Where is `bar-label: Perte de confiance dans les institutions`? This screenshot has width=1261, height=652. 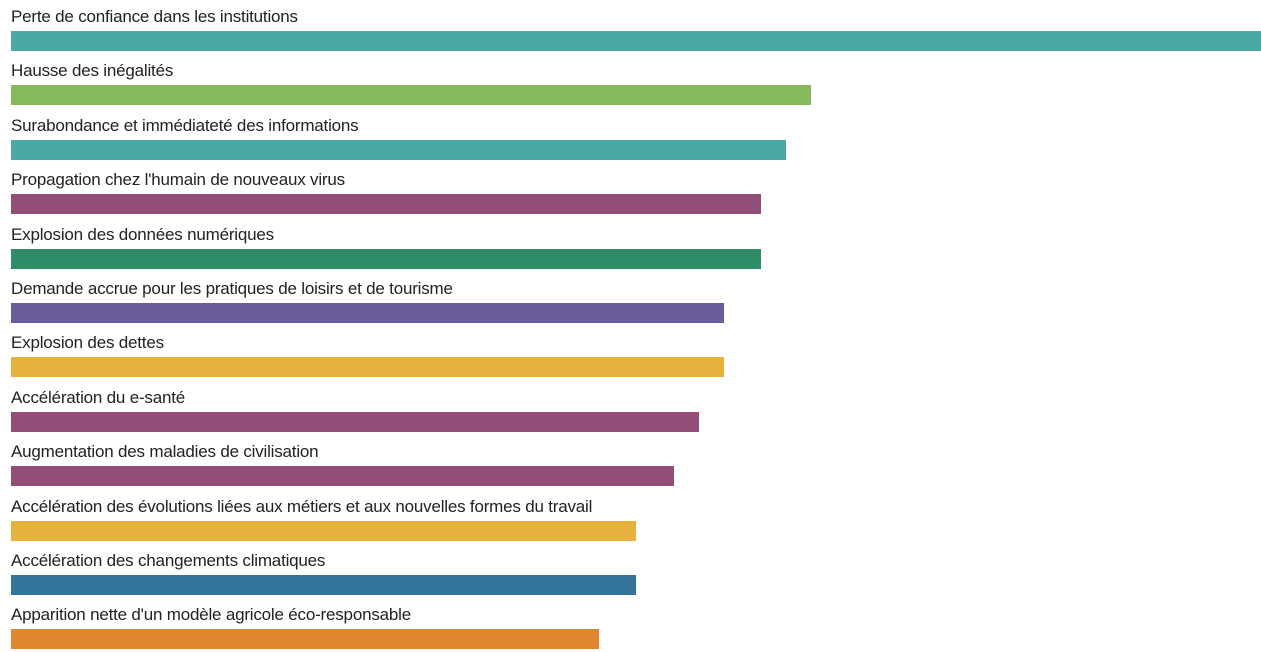 bar-label: Perte de confiance dans les institutions is located at coordinates (154, 16).